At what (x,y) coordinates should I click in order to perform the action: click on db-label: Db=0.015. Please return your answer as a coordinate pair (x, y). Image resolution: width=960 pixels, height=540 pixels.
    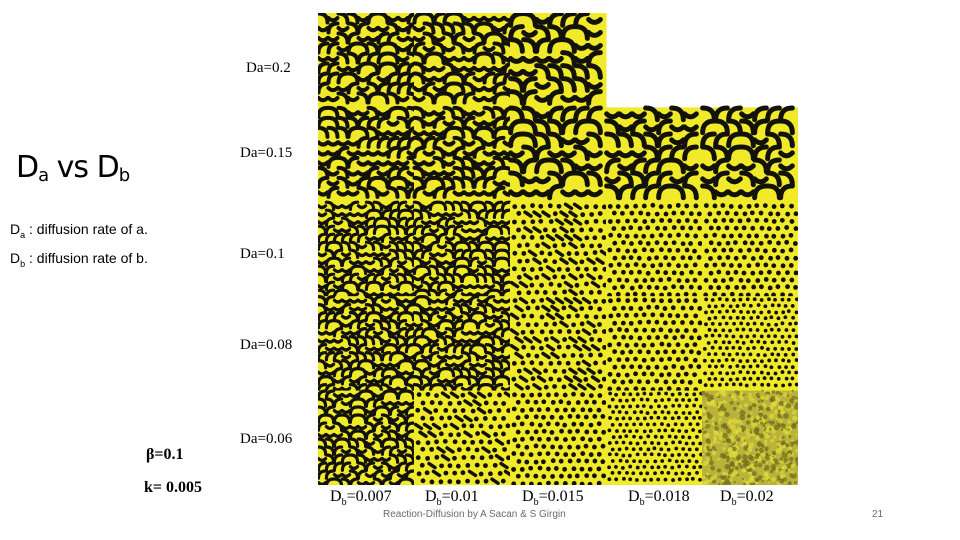
    Looking at the image, I should click on (553, 498).